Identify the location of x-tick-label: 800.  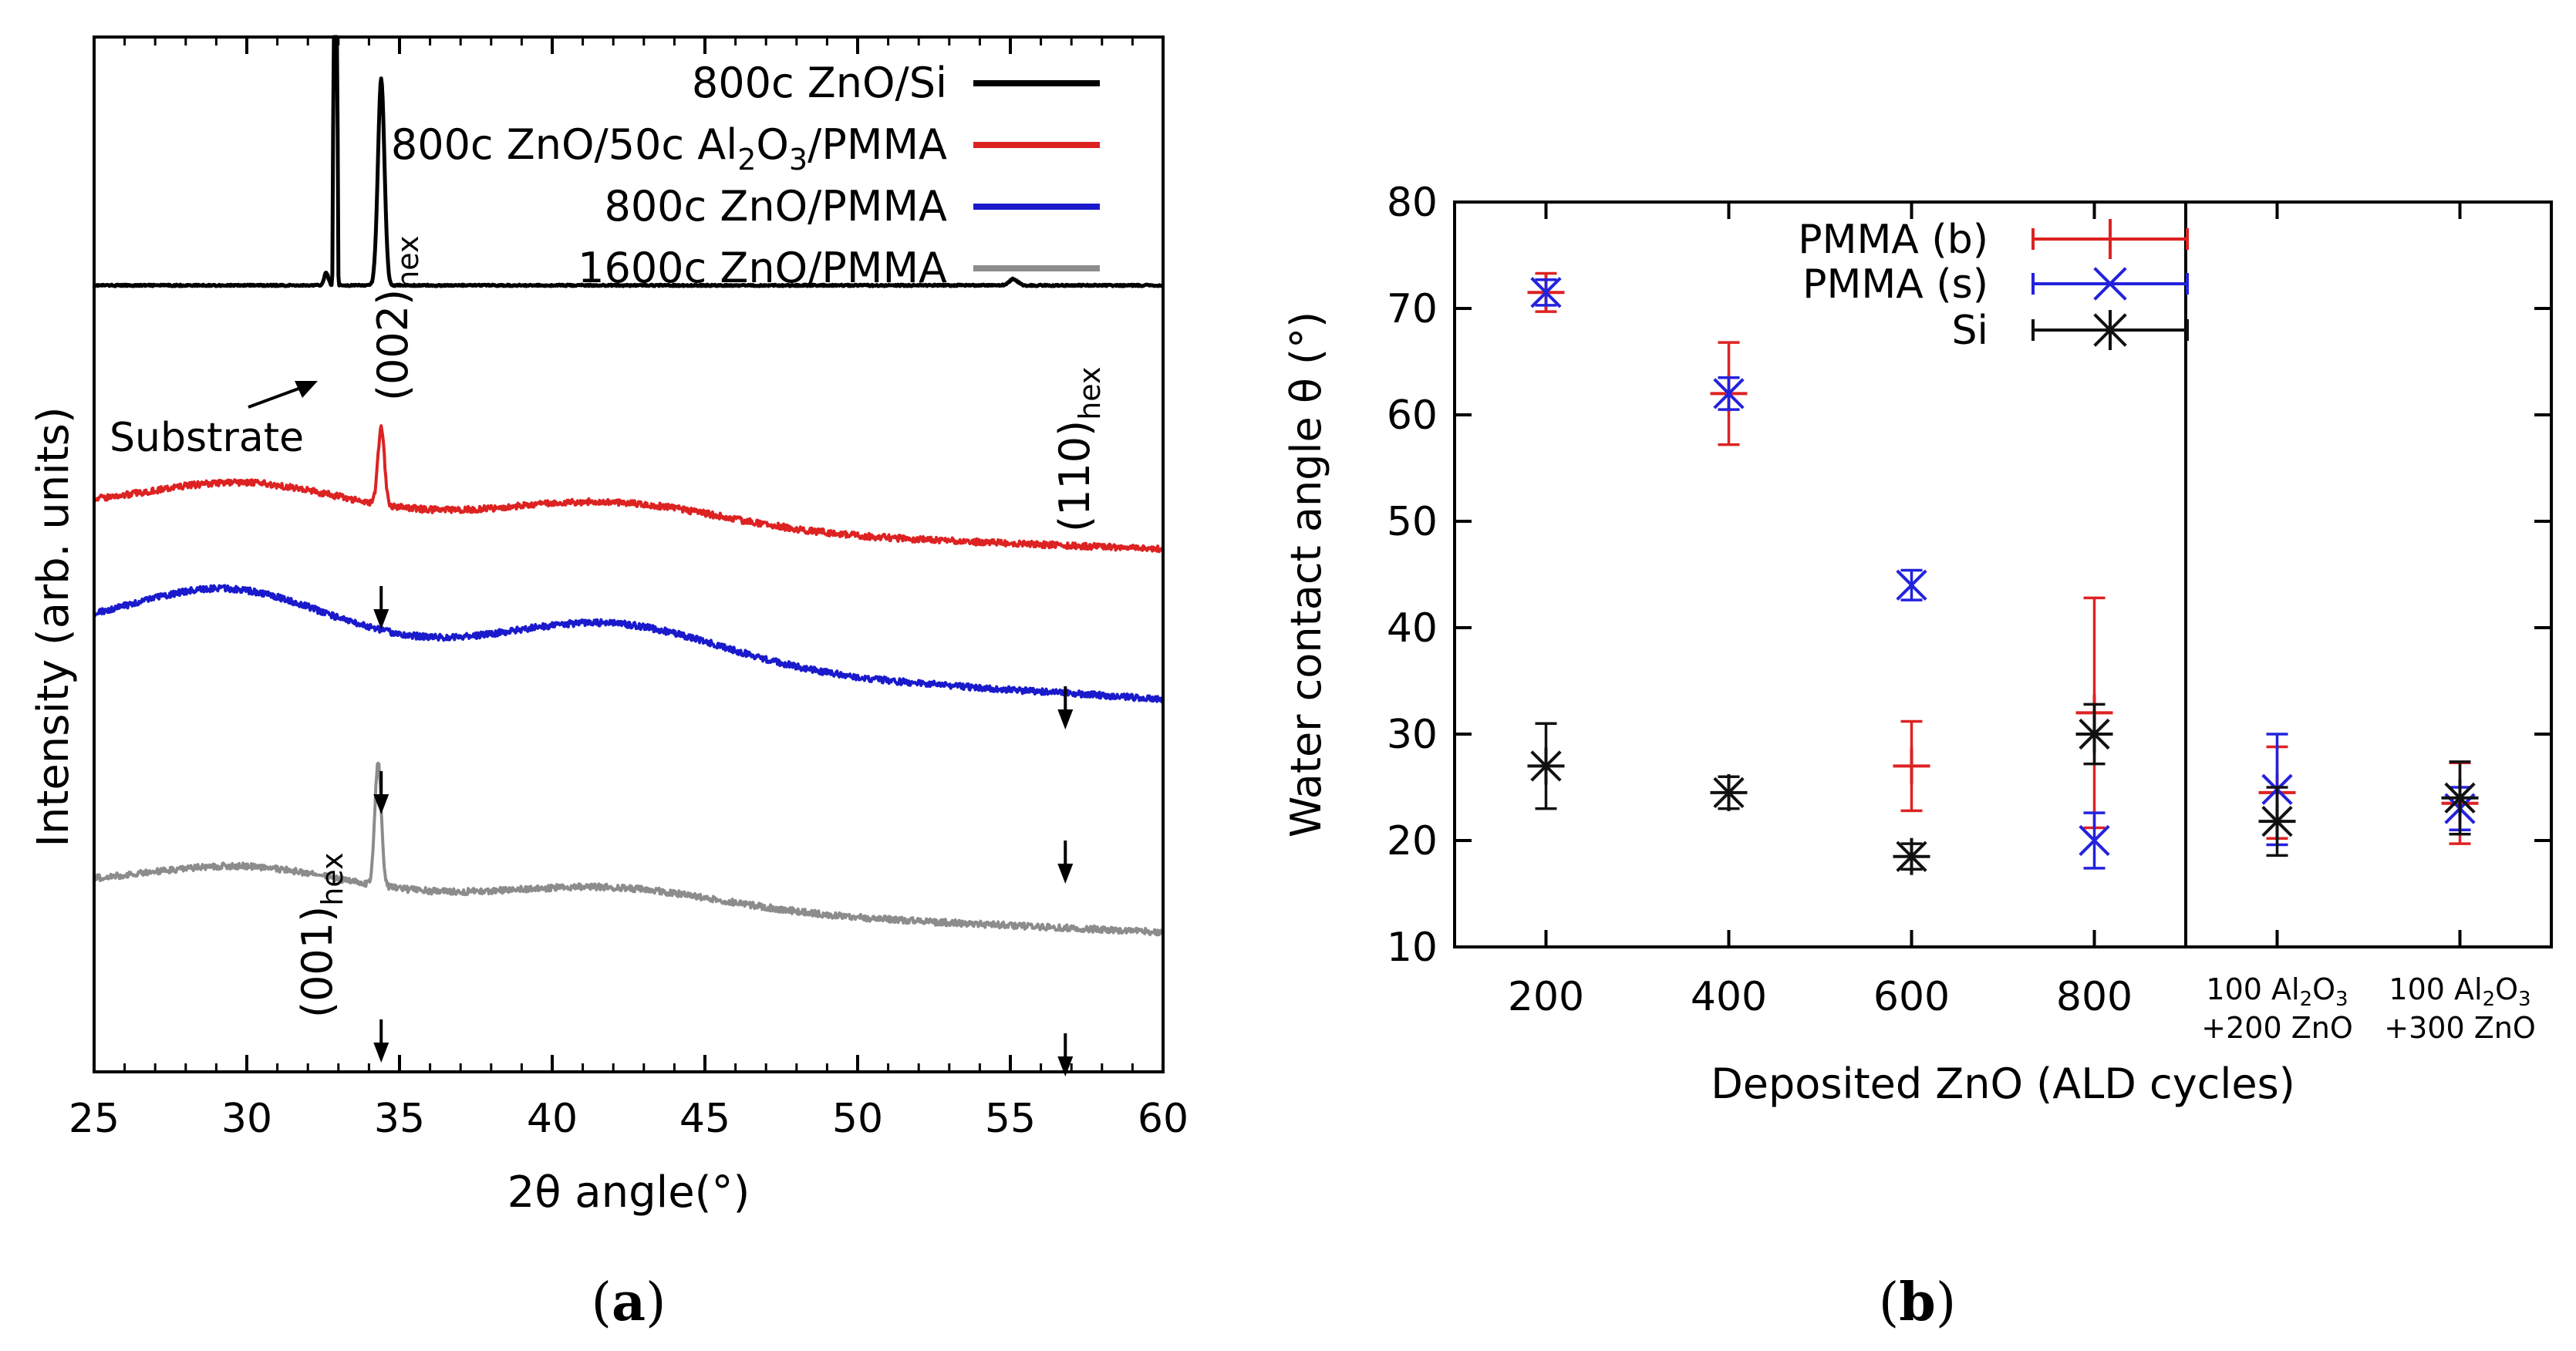
(2094, 997).